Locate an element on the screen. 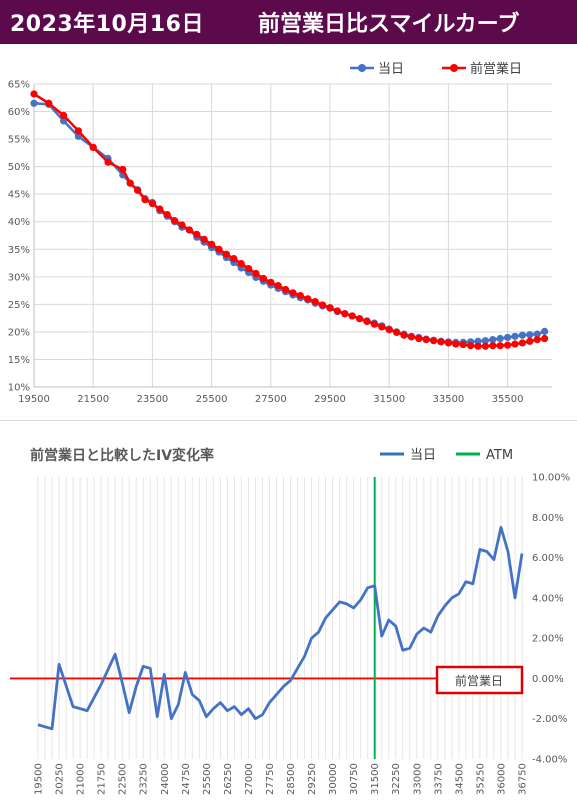 The image size is (577, 804). c2-x-tick-label: 36750 is located at coordinates (523, 779).